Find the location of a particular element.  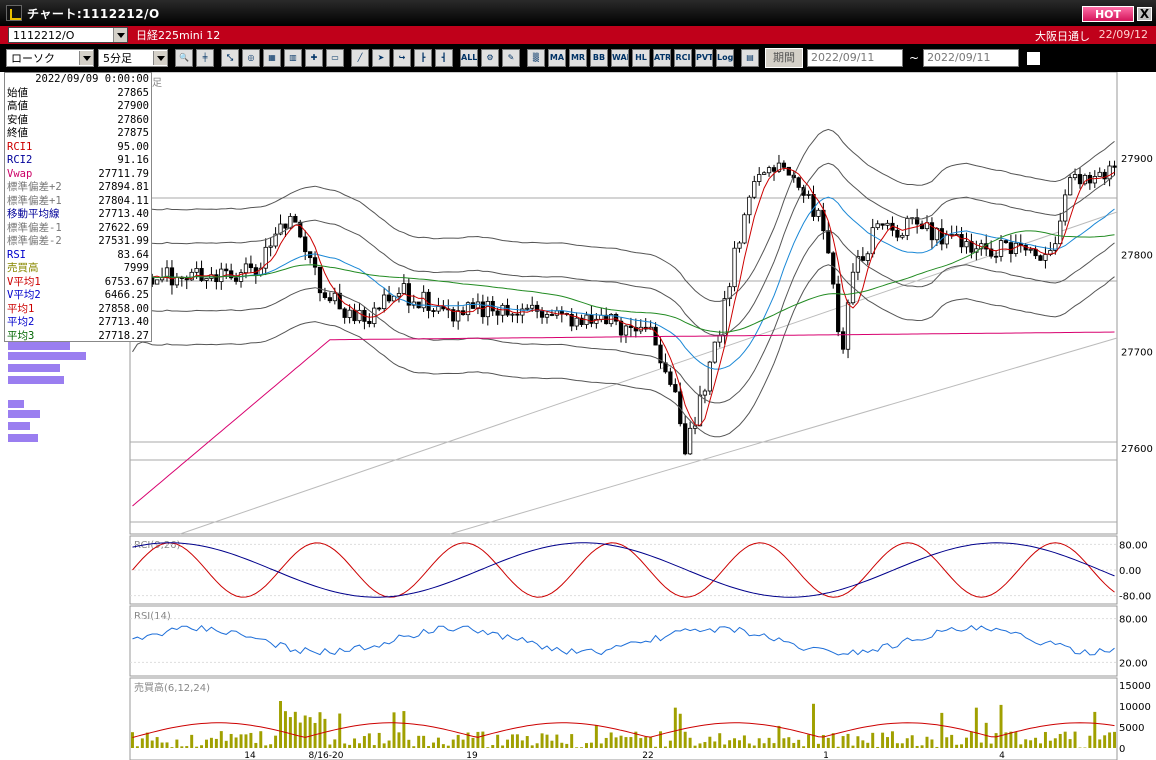

date-to-field: 2022/09/11 is located at coordinates (971, 58).